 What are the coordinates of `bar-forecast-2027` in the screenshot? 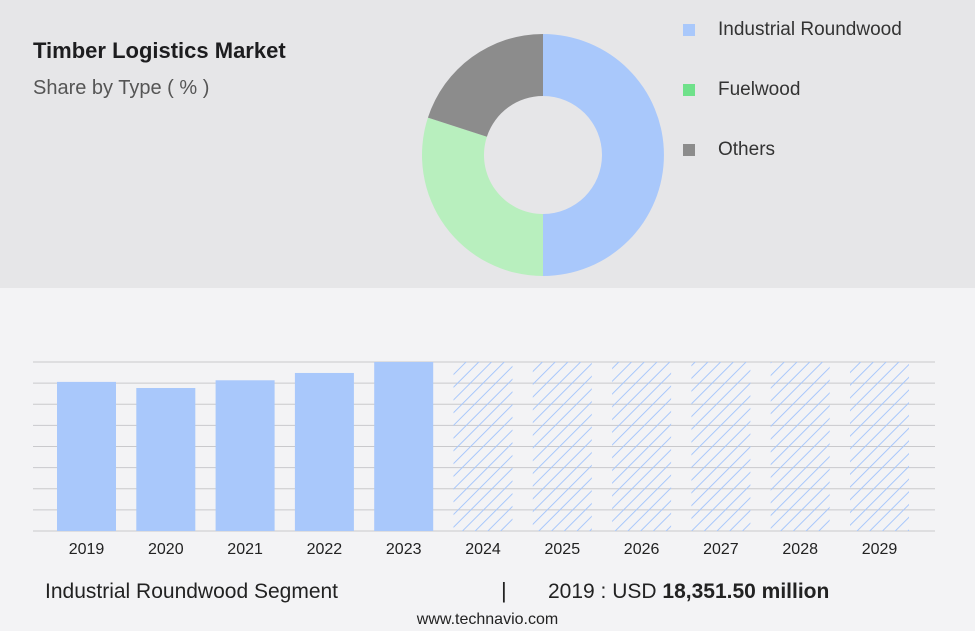 It's located at (721, 446).